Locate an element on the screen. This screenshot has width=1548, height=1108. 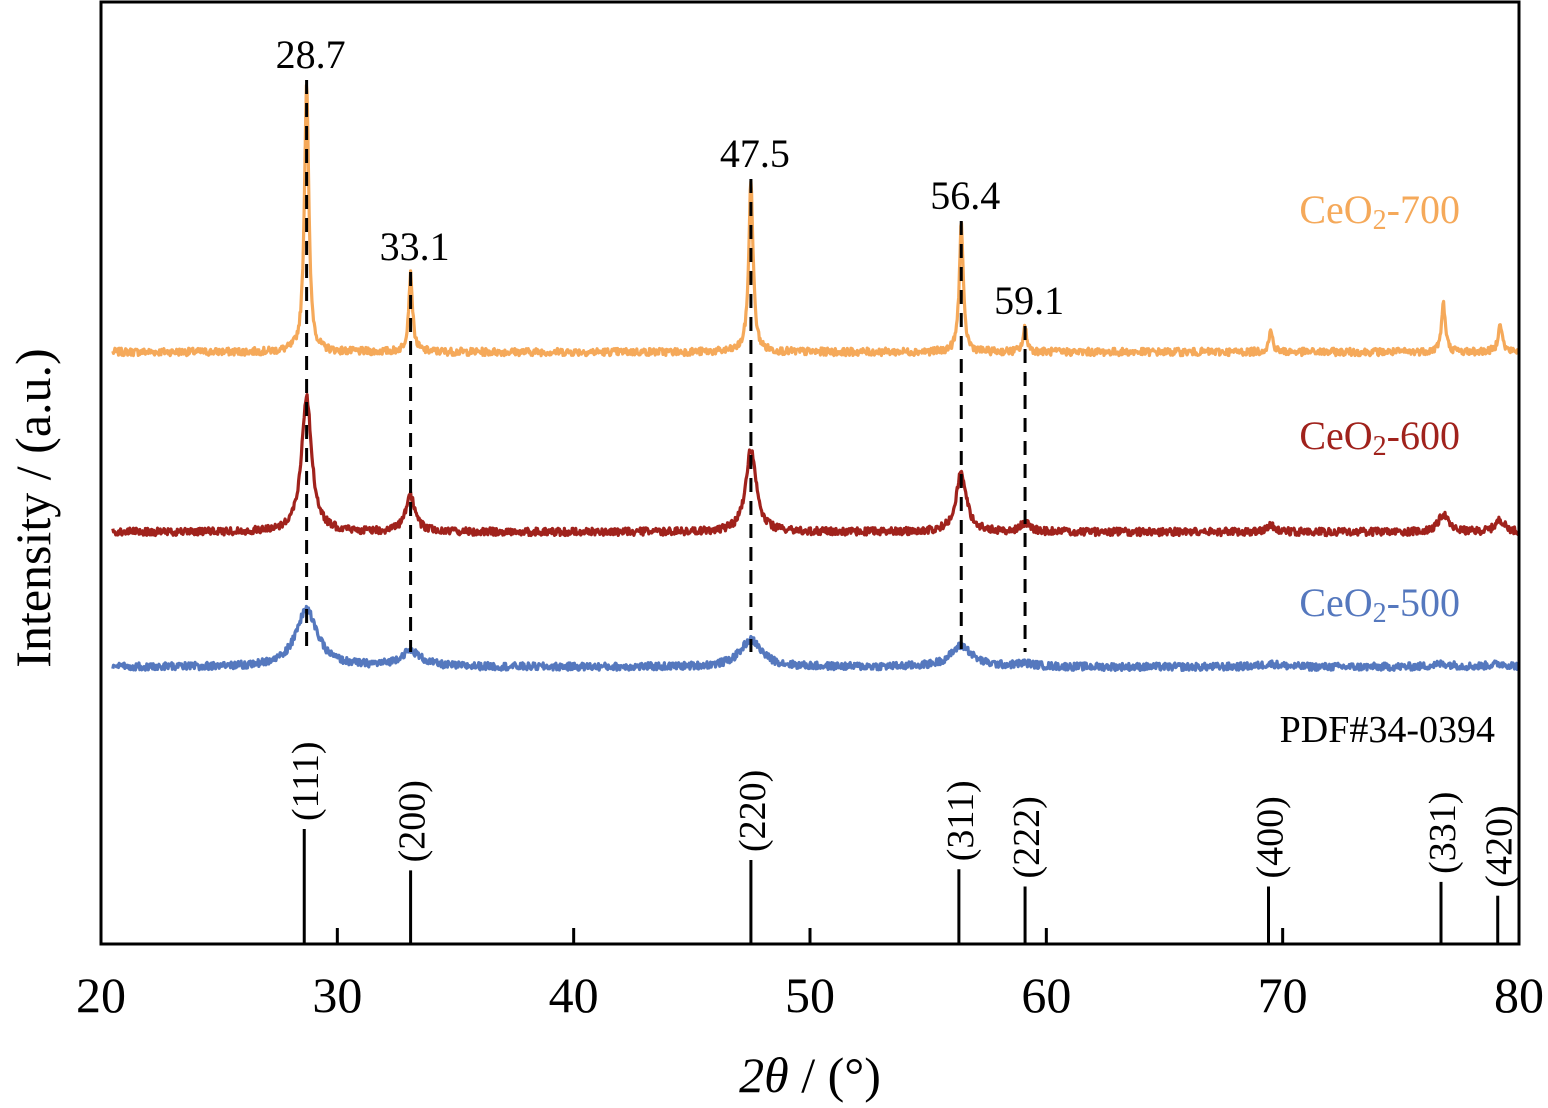
peak-label-33.1: 33.1 is located at coordinates (415, 246).